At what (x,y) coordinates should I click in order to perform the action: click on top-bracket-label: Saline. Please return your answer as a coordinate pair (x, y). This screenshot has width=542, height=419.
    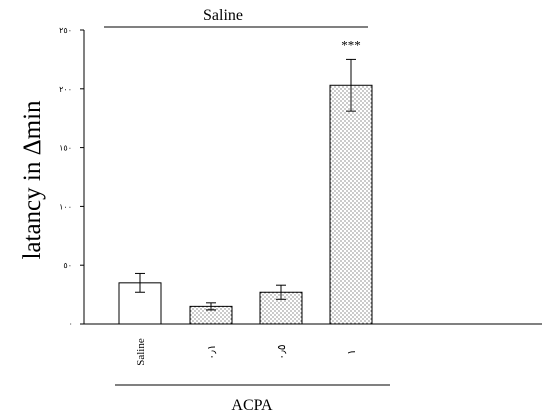
    Looking at the image, I should click on (223, 15).